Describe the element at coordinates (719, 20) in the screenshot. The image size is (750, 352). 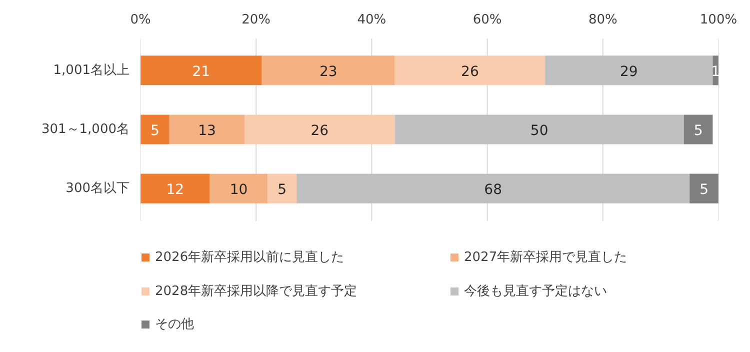
I see `x-tick-label: 100%` at that location.